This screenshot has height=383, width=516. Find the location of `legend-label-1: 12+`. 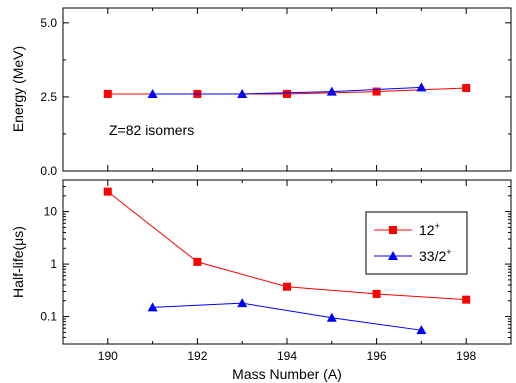

legend-label-1: 12+ is located at coordinates (429, 229).